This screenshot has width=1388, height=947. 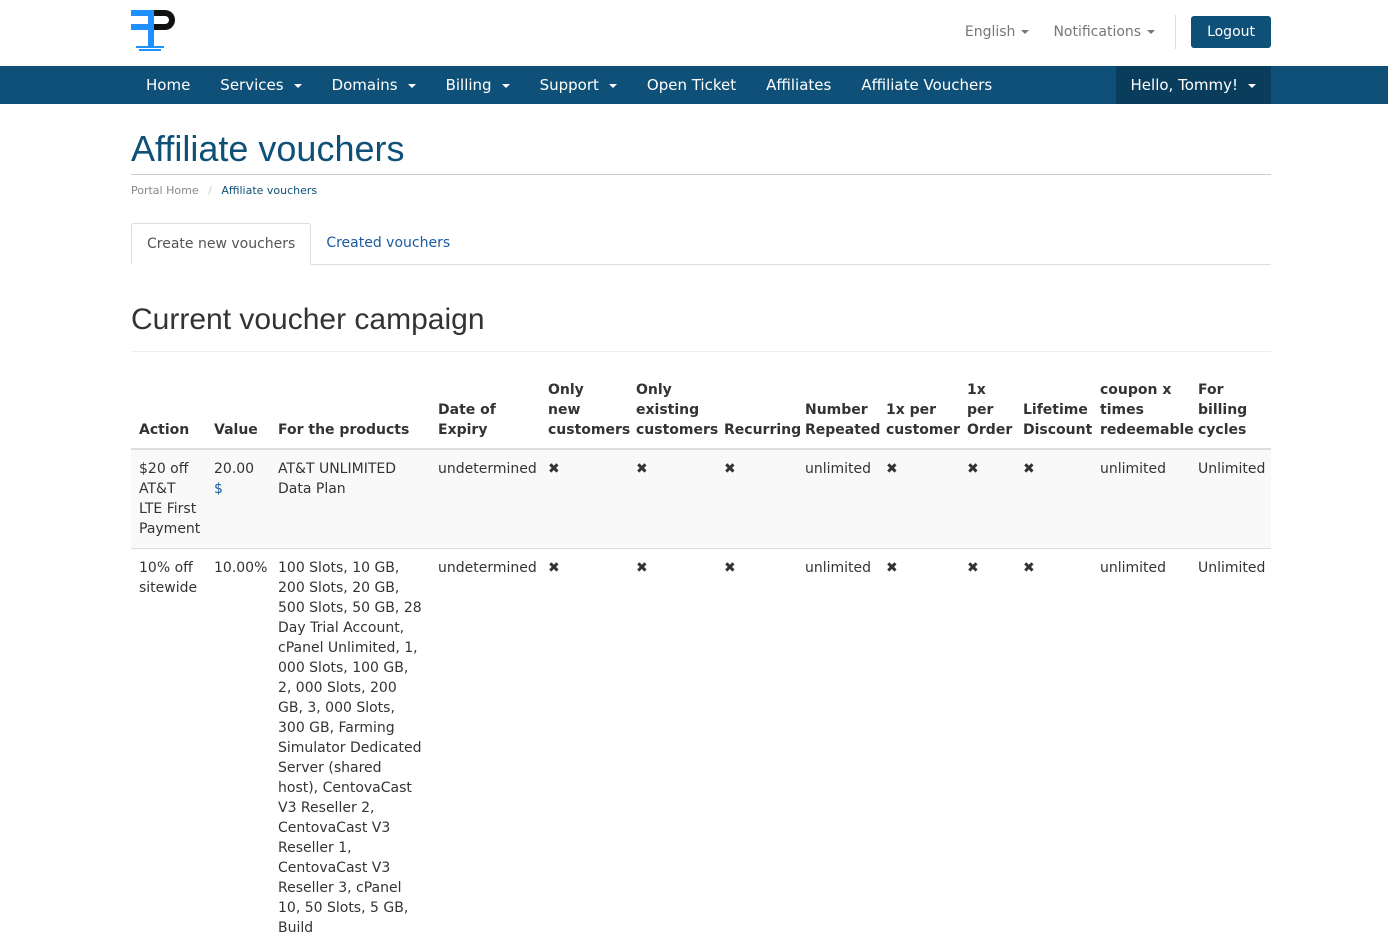 What do you see at coordinates (469, 85) in the screenshot?
I see `nav-item-label: Billing` at bounding box center [469, 85].